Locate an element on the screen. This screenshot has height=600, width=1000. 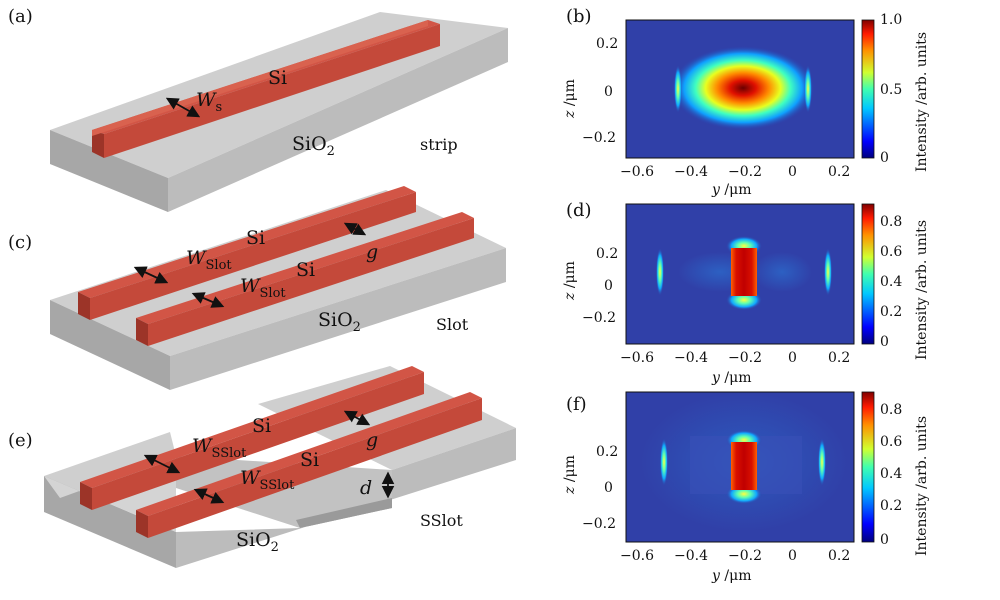
width-symbol: Ws is located at coordinates (209, 102).